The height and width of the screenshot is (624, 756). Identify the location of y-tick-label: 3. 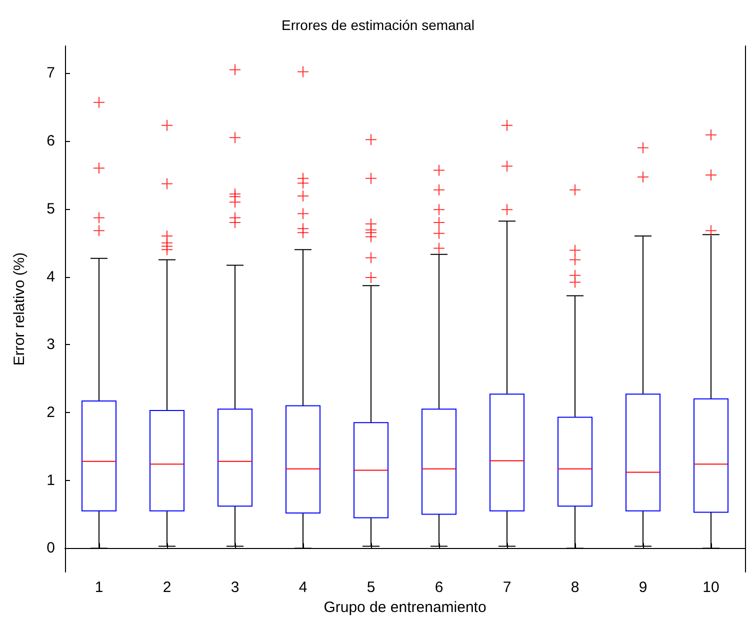
(50, 345).